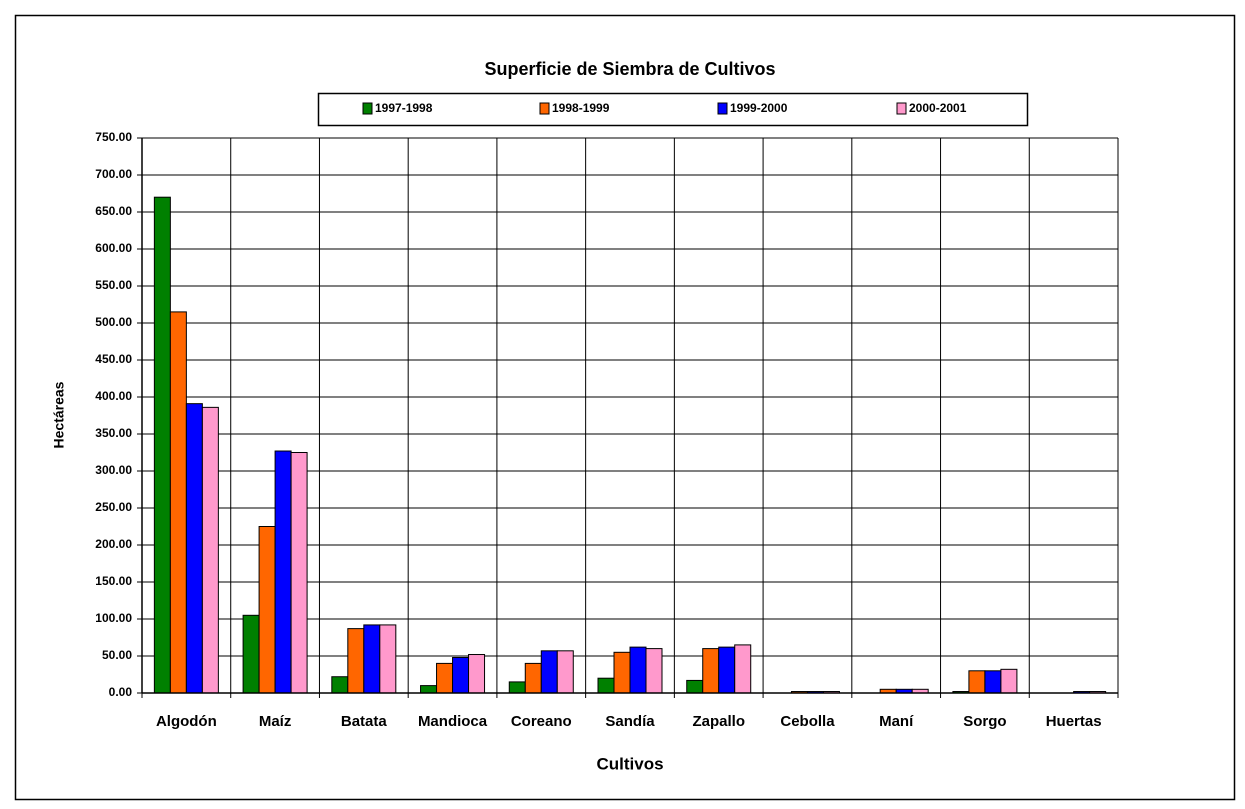 The height and width of the screenshot is (809, 1245). What do you see at coordinates (113, 544) in the screenshot?
I see `y-tick-label: 200.00` at bounding box center [113, 544].